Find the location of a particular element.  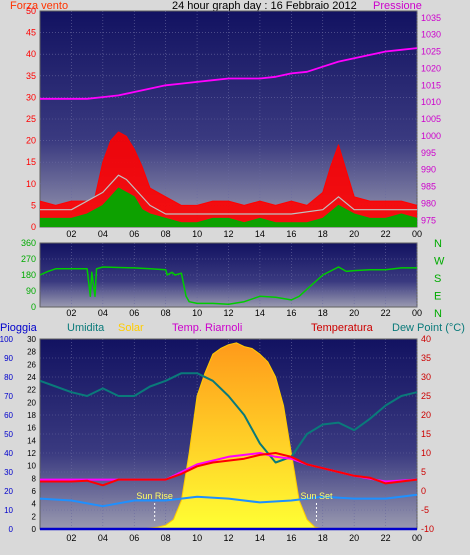

rain-tick-label: 70 is located at coordinates (8, 396).